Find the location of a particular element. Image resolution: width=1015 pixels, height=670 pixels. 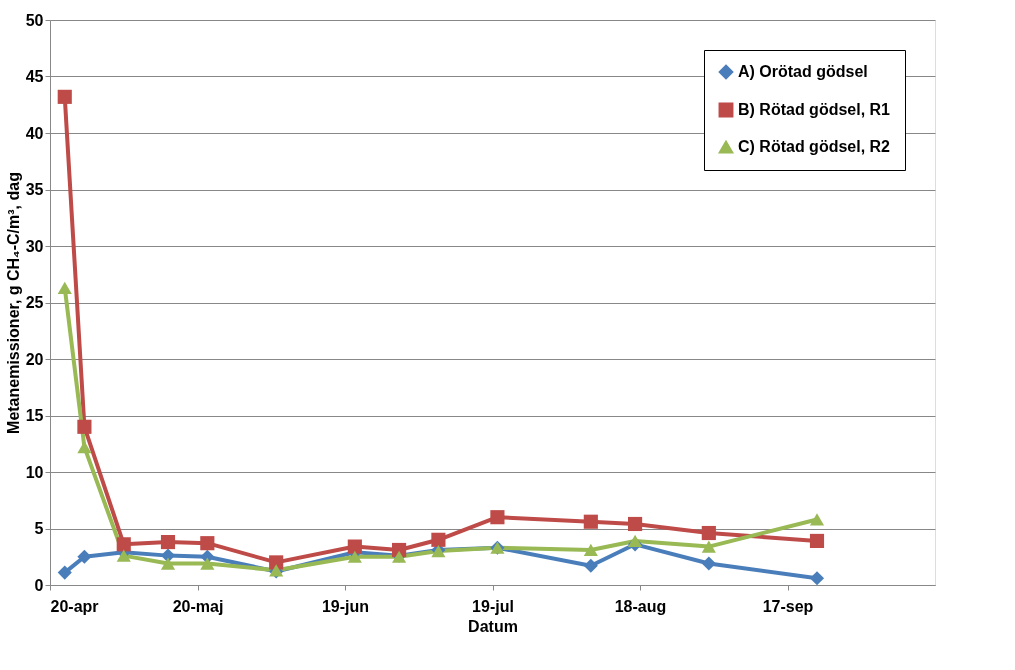

x-tick-label: 17-sep is located at coordinates (788, 606).